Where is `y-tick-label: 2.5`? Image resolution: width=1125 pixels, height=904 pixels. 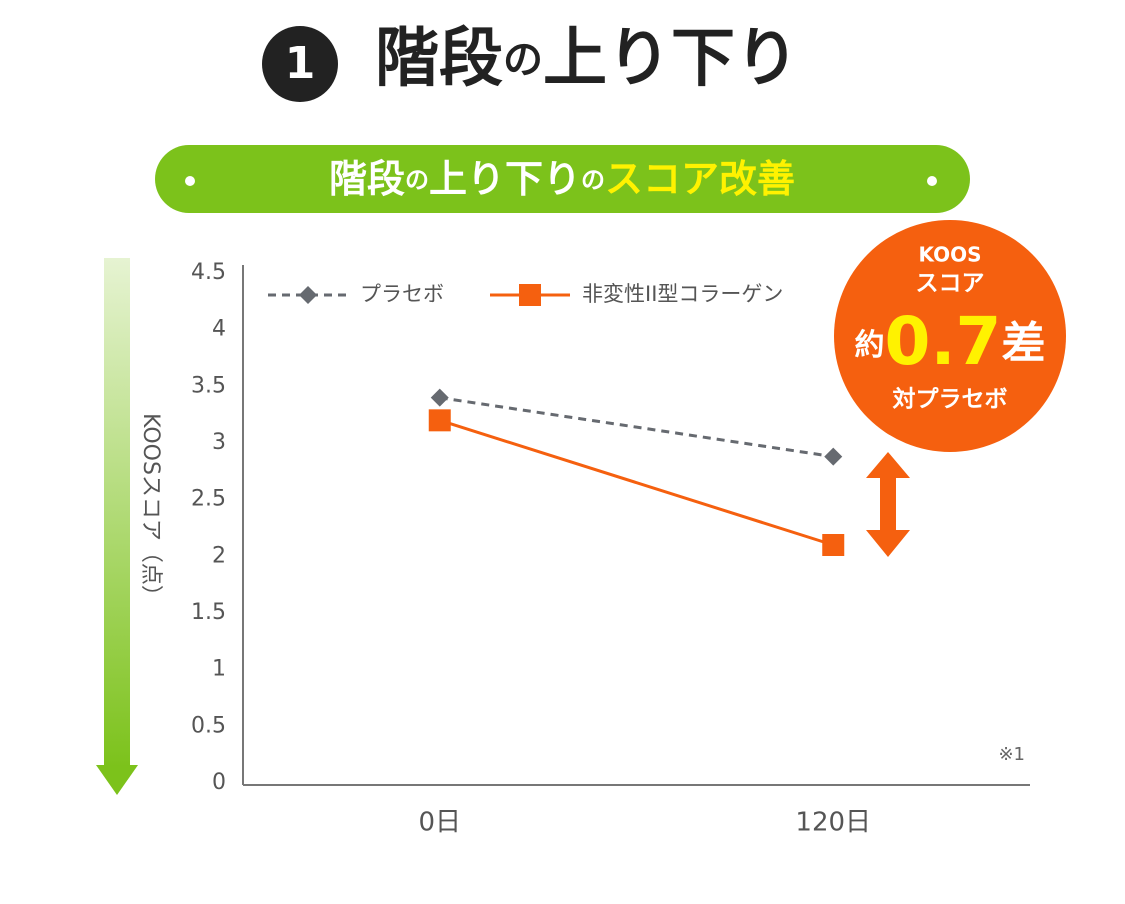 y-tick-label: 2.5 is located at coordinates (208, 499).